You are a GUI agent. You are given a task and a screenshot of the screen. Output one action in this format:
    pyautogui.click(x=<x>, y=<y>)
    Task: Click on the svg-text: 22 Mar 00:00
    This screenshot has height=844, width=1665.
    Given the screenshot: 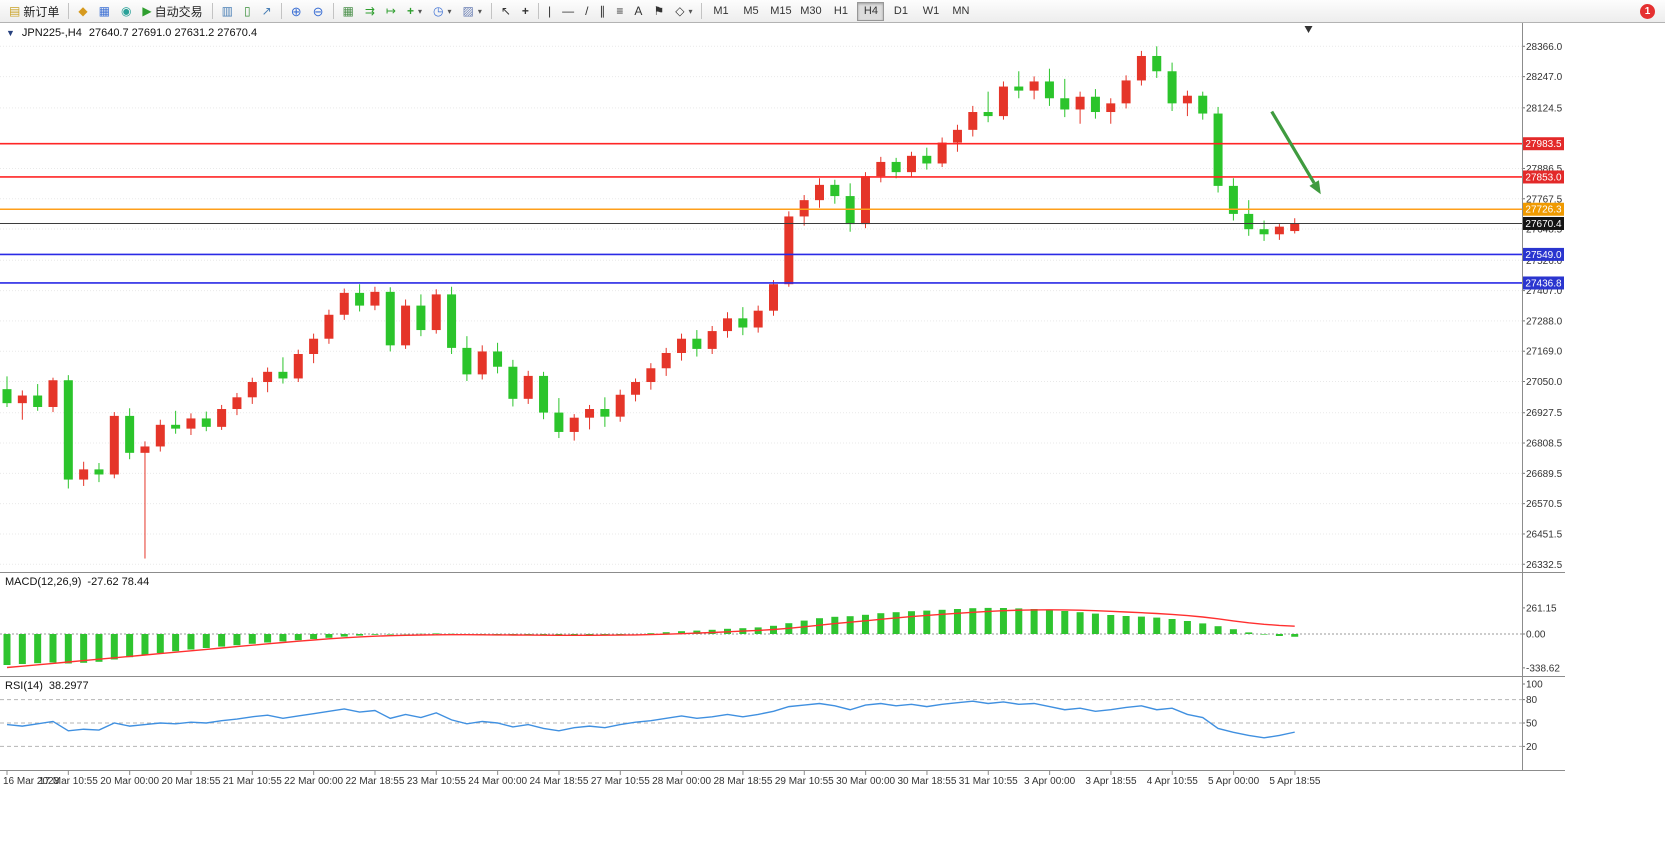 What is the action you would take?
    pyautogui.click(x=313, y=781)
    